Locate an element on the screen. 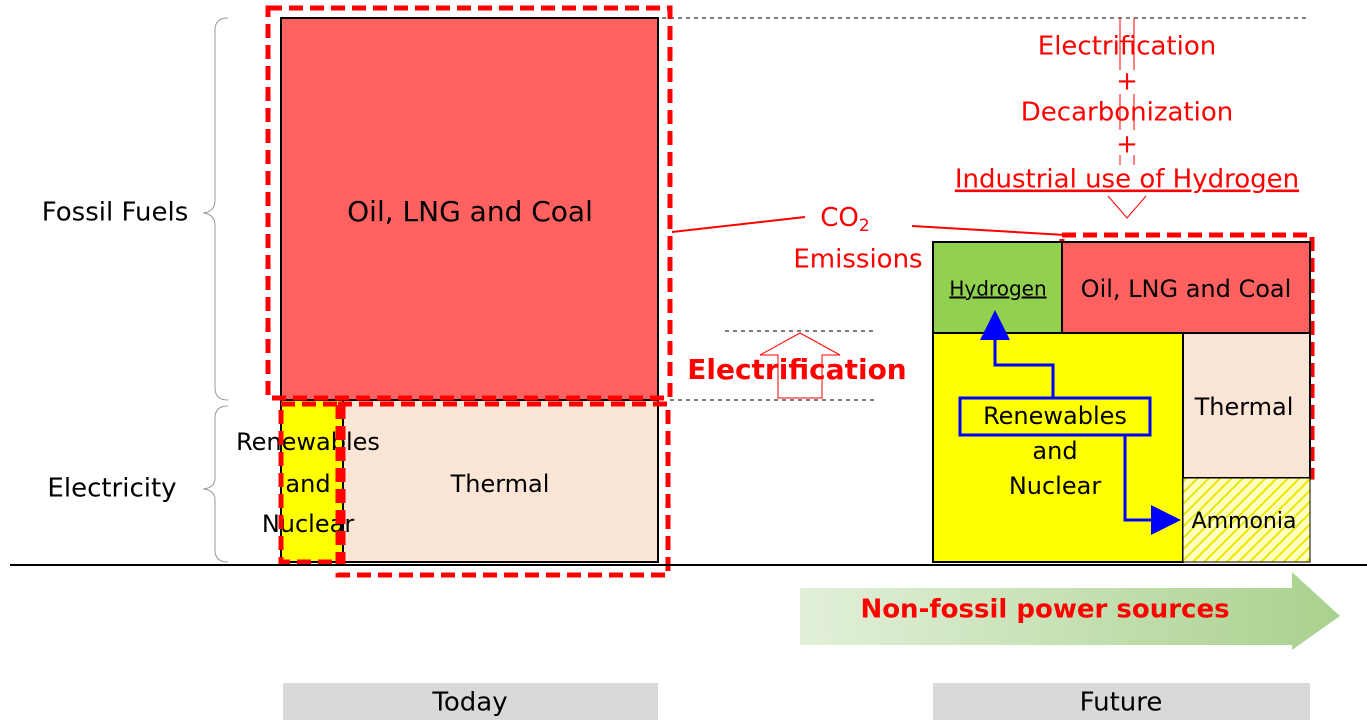 This screenshot has width=1367, height=724. text: CO2 is located at coordinates (844, 220).